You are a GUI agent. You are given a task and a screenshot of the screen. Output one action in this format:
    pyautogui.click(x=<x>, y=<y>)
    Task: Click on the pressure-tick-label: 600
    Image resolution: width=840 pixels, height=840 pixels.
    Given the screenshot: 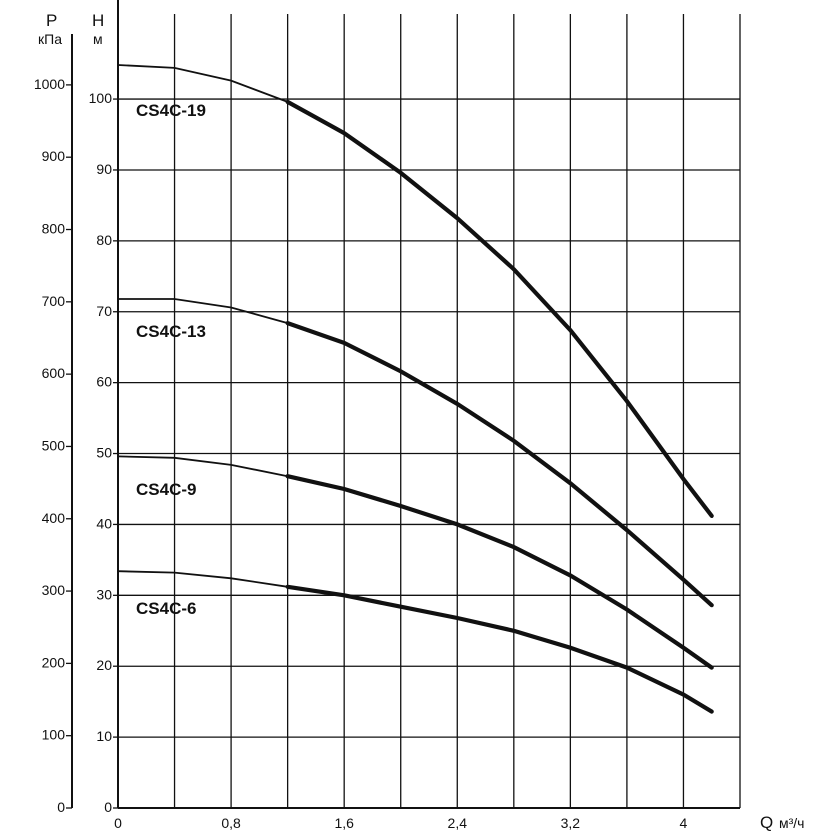 What is the action you would take?
    pyautogui.click(x=54, y=373)
    